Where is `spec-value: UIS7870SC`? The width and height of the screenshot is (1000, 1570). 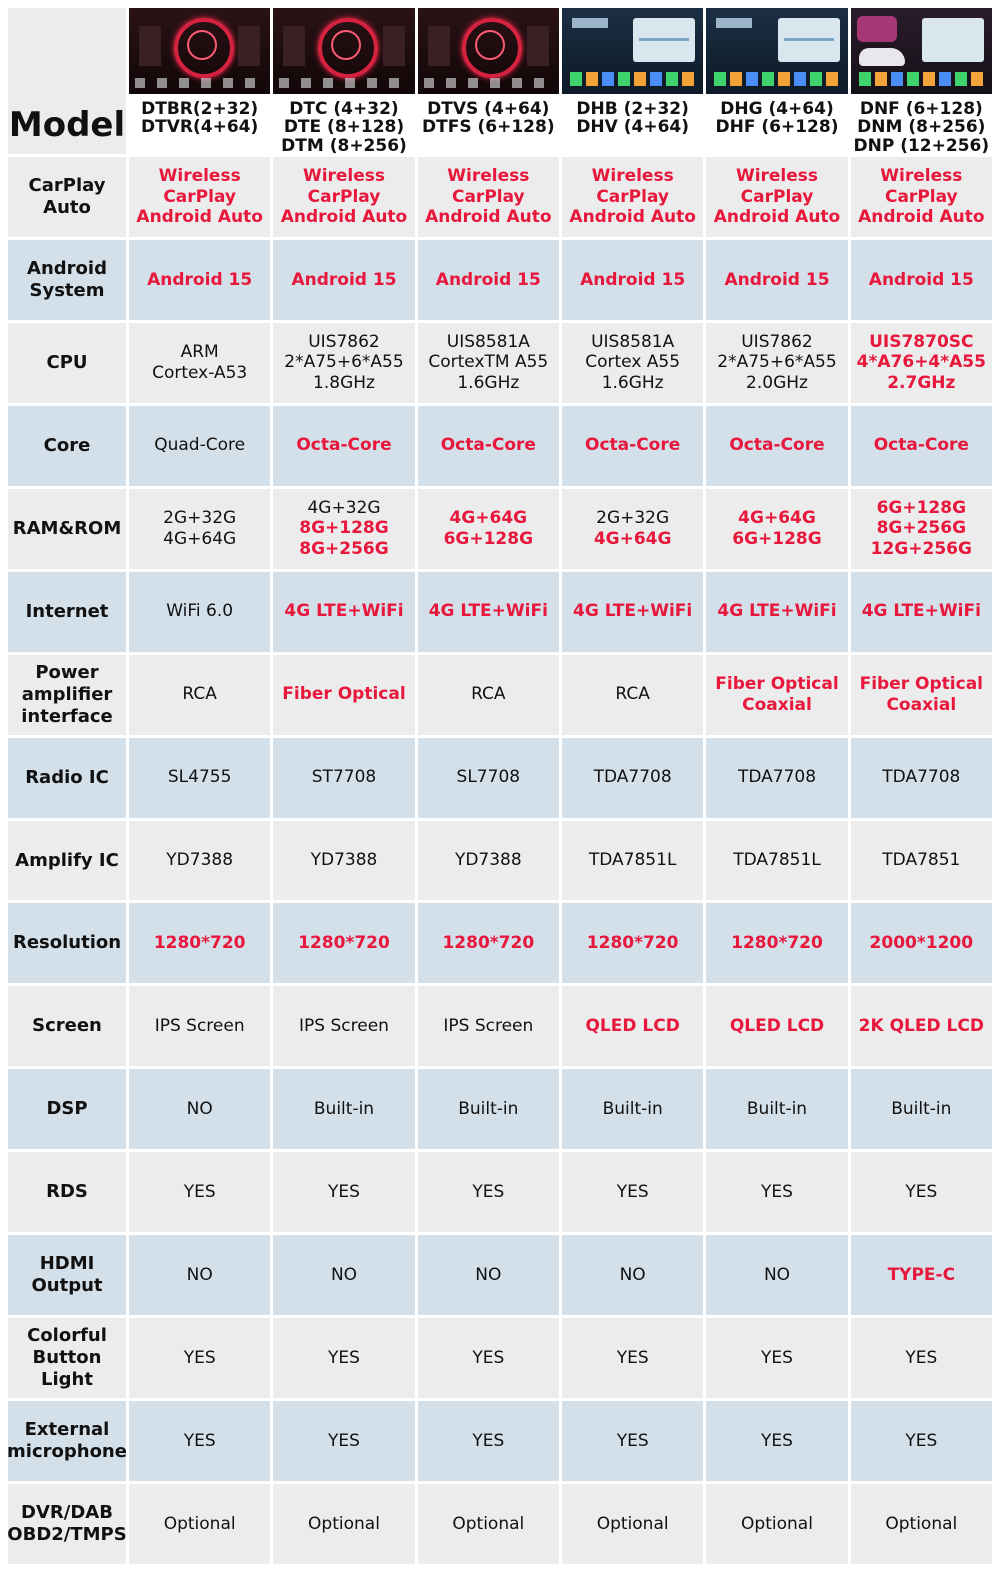
spec-value: UIS7870SC is located at coordinates (921, 341).